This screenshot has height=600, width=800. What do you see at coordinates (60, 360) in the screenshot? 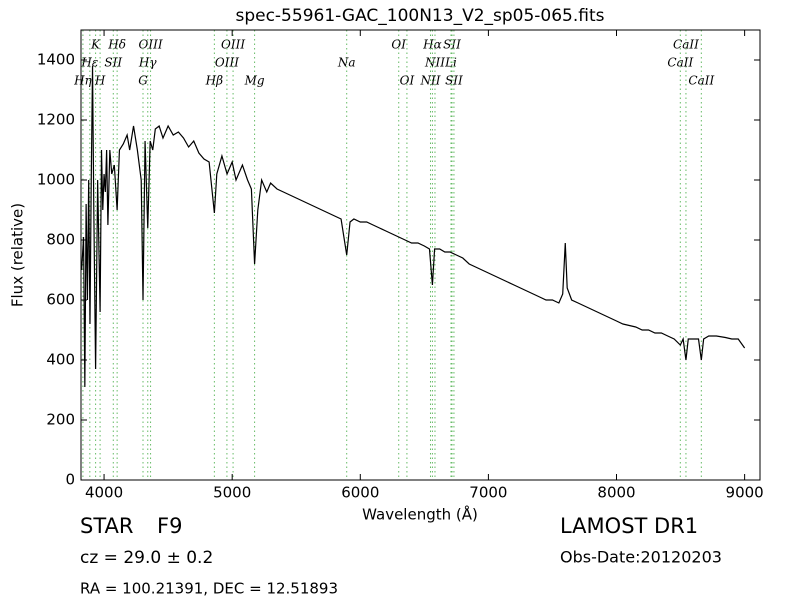
I see `y-tick-label: 400` at bounding box center [60, 360].